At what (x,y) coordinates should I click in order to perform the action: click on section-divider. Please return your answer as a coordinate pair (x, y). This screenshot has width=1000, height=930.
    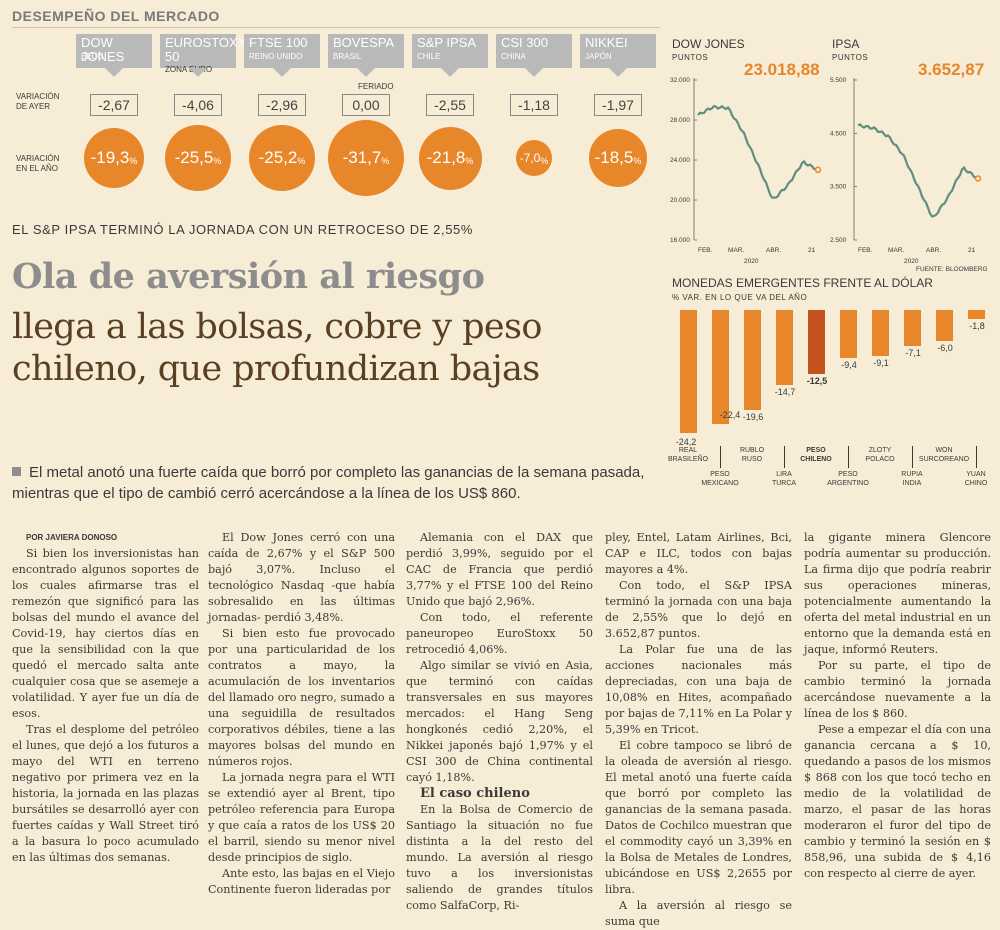
    Looking at the image, I should click on (336, 27).